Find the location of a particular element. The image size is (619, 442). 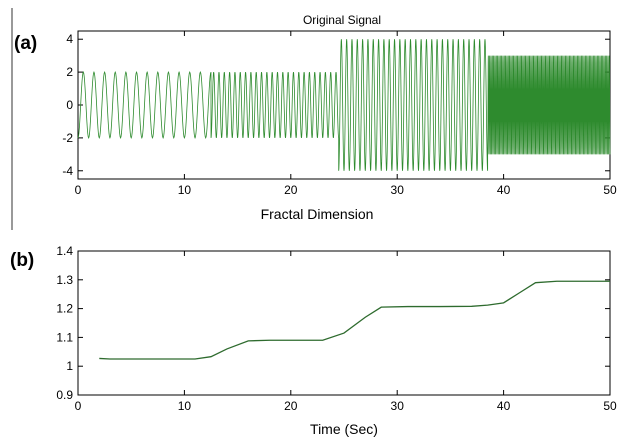

panel-b-x-tick-label: 0 is located at coordinates (78, 406).